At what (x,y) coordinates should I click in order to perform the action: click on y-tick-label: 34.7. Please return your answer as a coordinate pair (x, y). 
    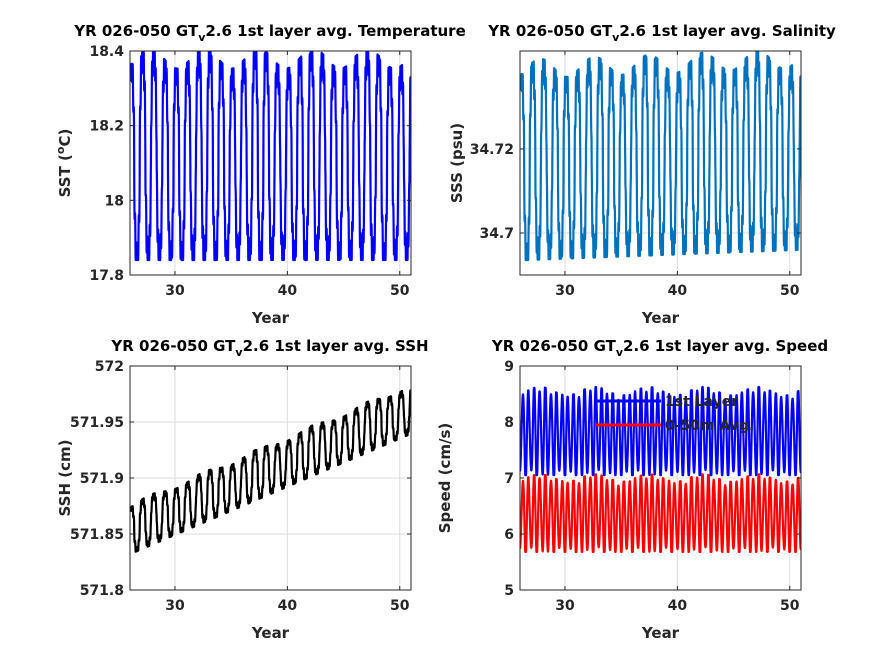
    Looking at the image, I should click on (496, 234).